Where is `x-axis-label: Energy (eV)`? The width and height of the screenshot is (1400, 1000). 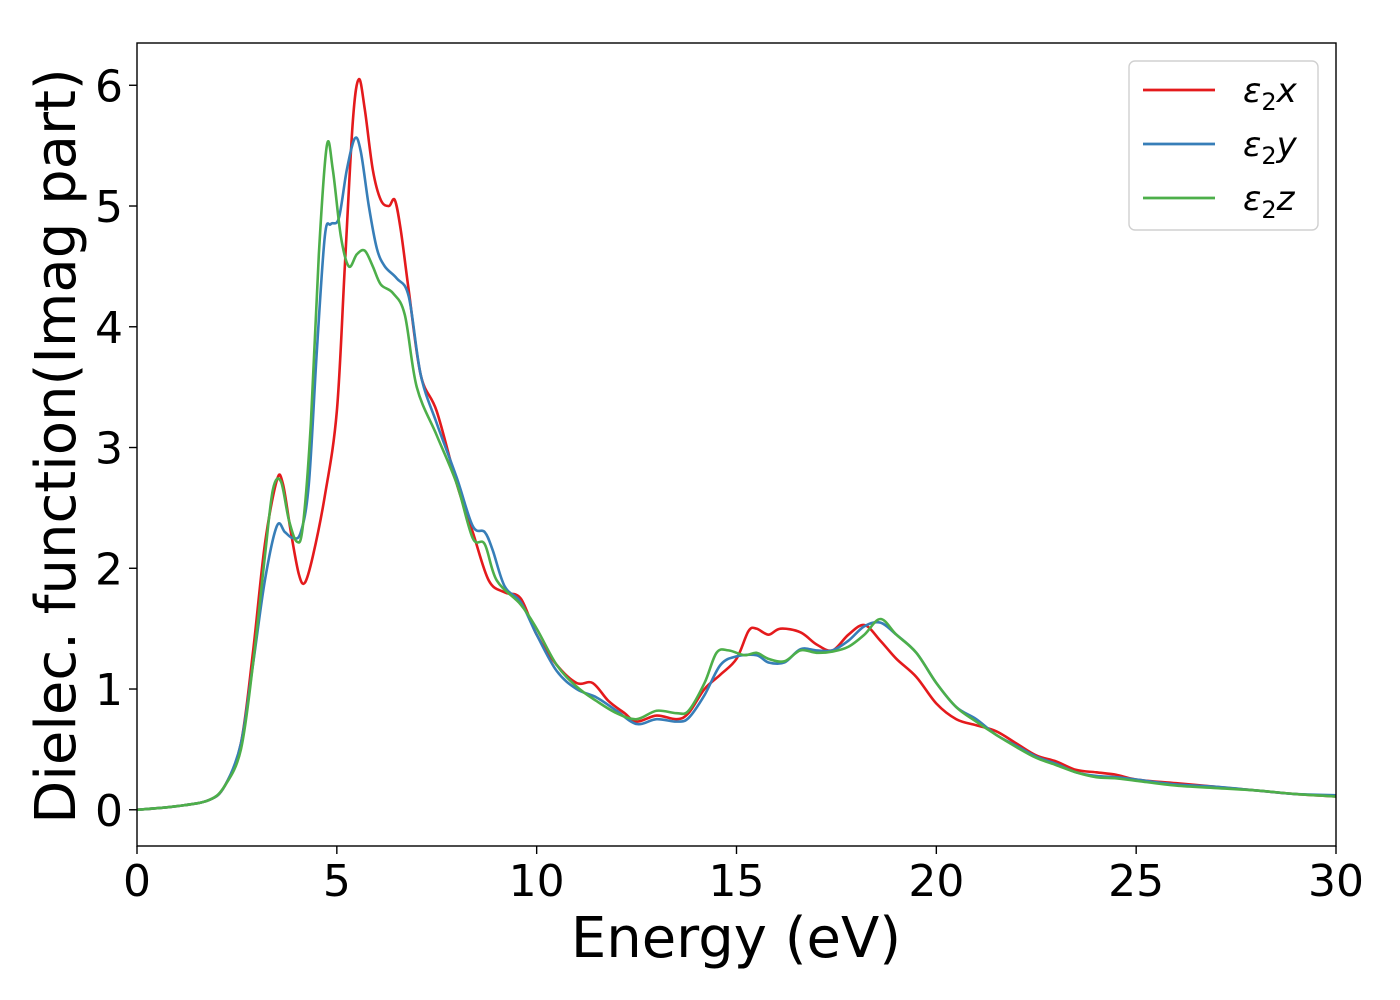
x-axis-label: Energy (eV) is located at coordinates (736, 938).